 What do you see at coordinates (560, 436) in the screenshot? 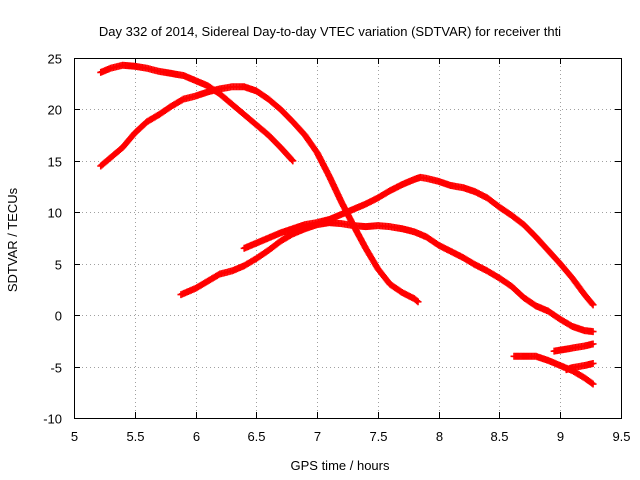
I see `x-tick-label: 9` at bounding box center [560, 436].